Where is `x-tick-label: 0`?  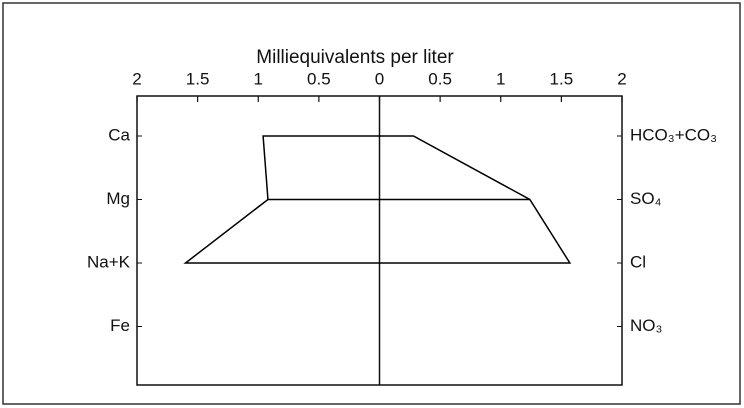
x-tick-label: 0 is located at coordinates (379, 78).